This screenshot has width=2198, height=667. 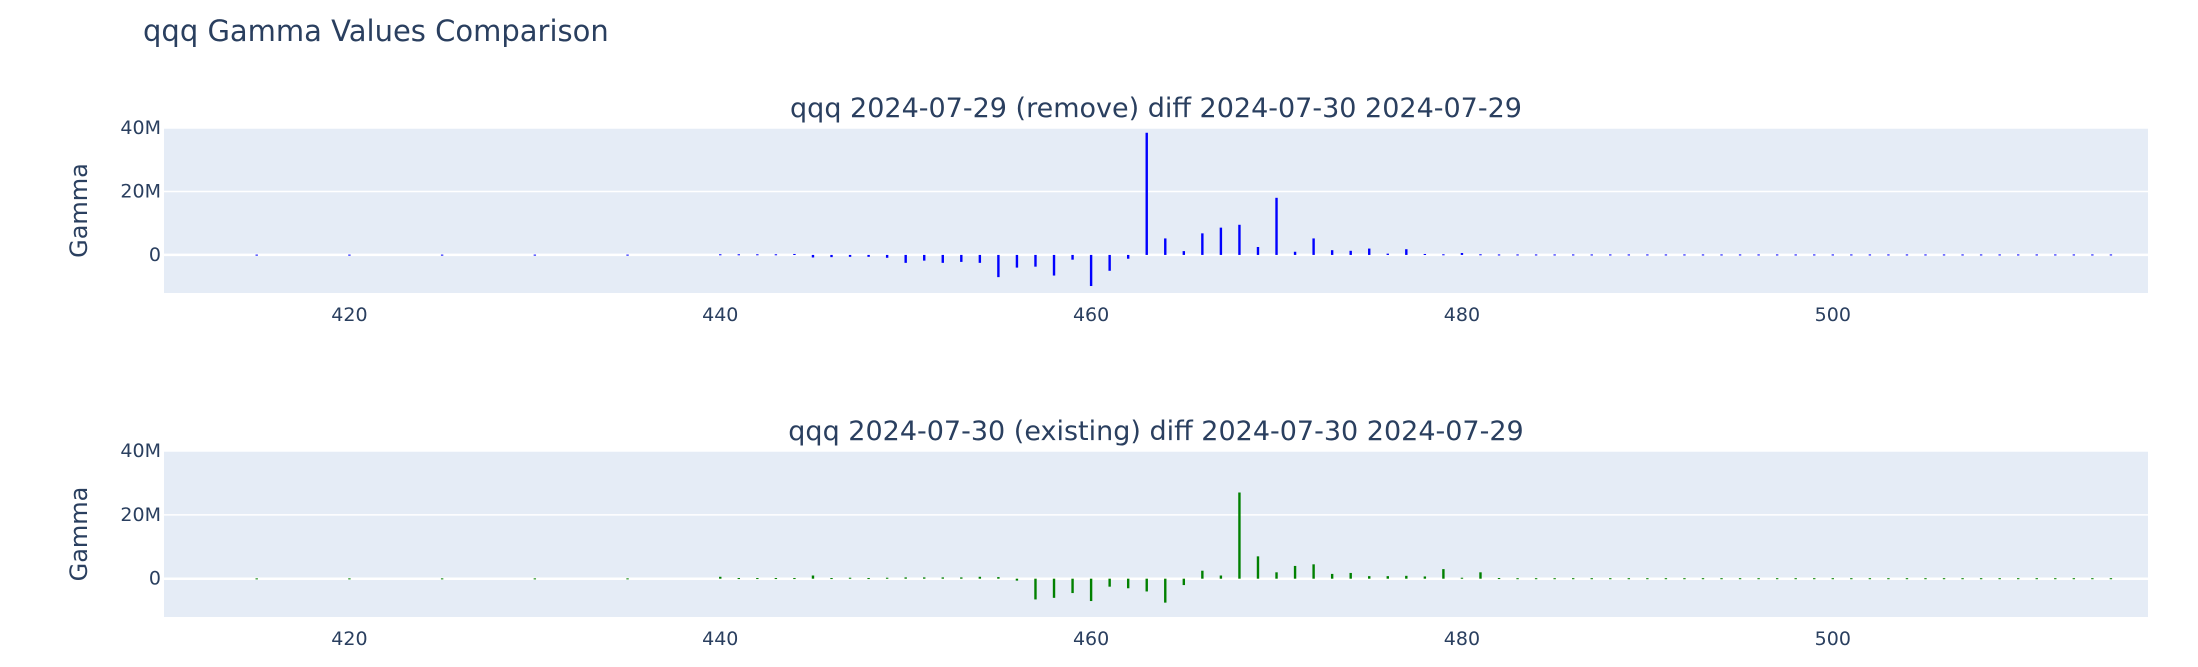 I want to click on x-tick-label: 440, so click(x=720, y=639).